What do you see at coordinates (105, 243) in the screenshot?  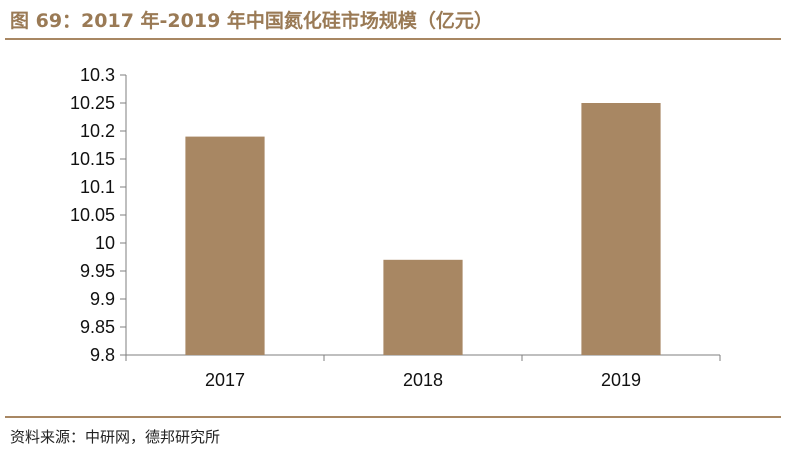 I see `y-tick-label: 10` at bounding box center [105, 243].